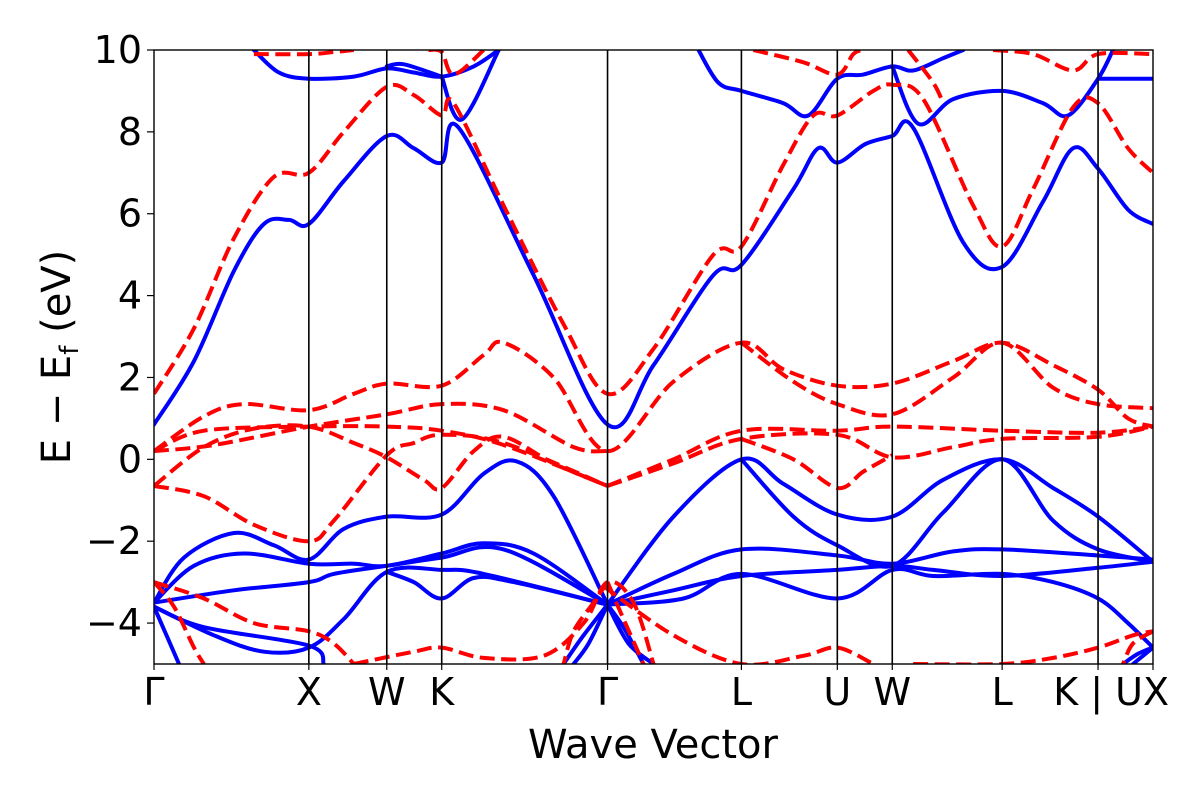 The width and height of the screenshot is (1200, 800). Describe the element at coordinates (153, 692) in the screenshot. I see `x-tick-label-0: Γ` at that location.